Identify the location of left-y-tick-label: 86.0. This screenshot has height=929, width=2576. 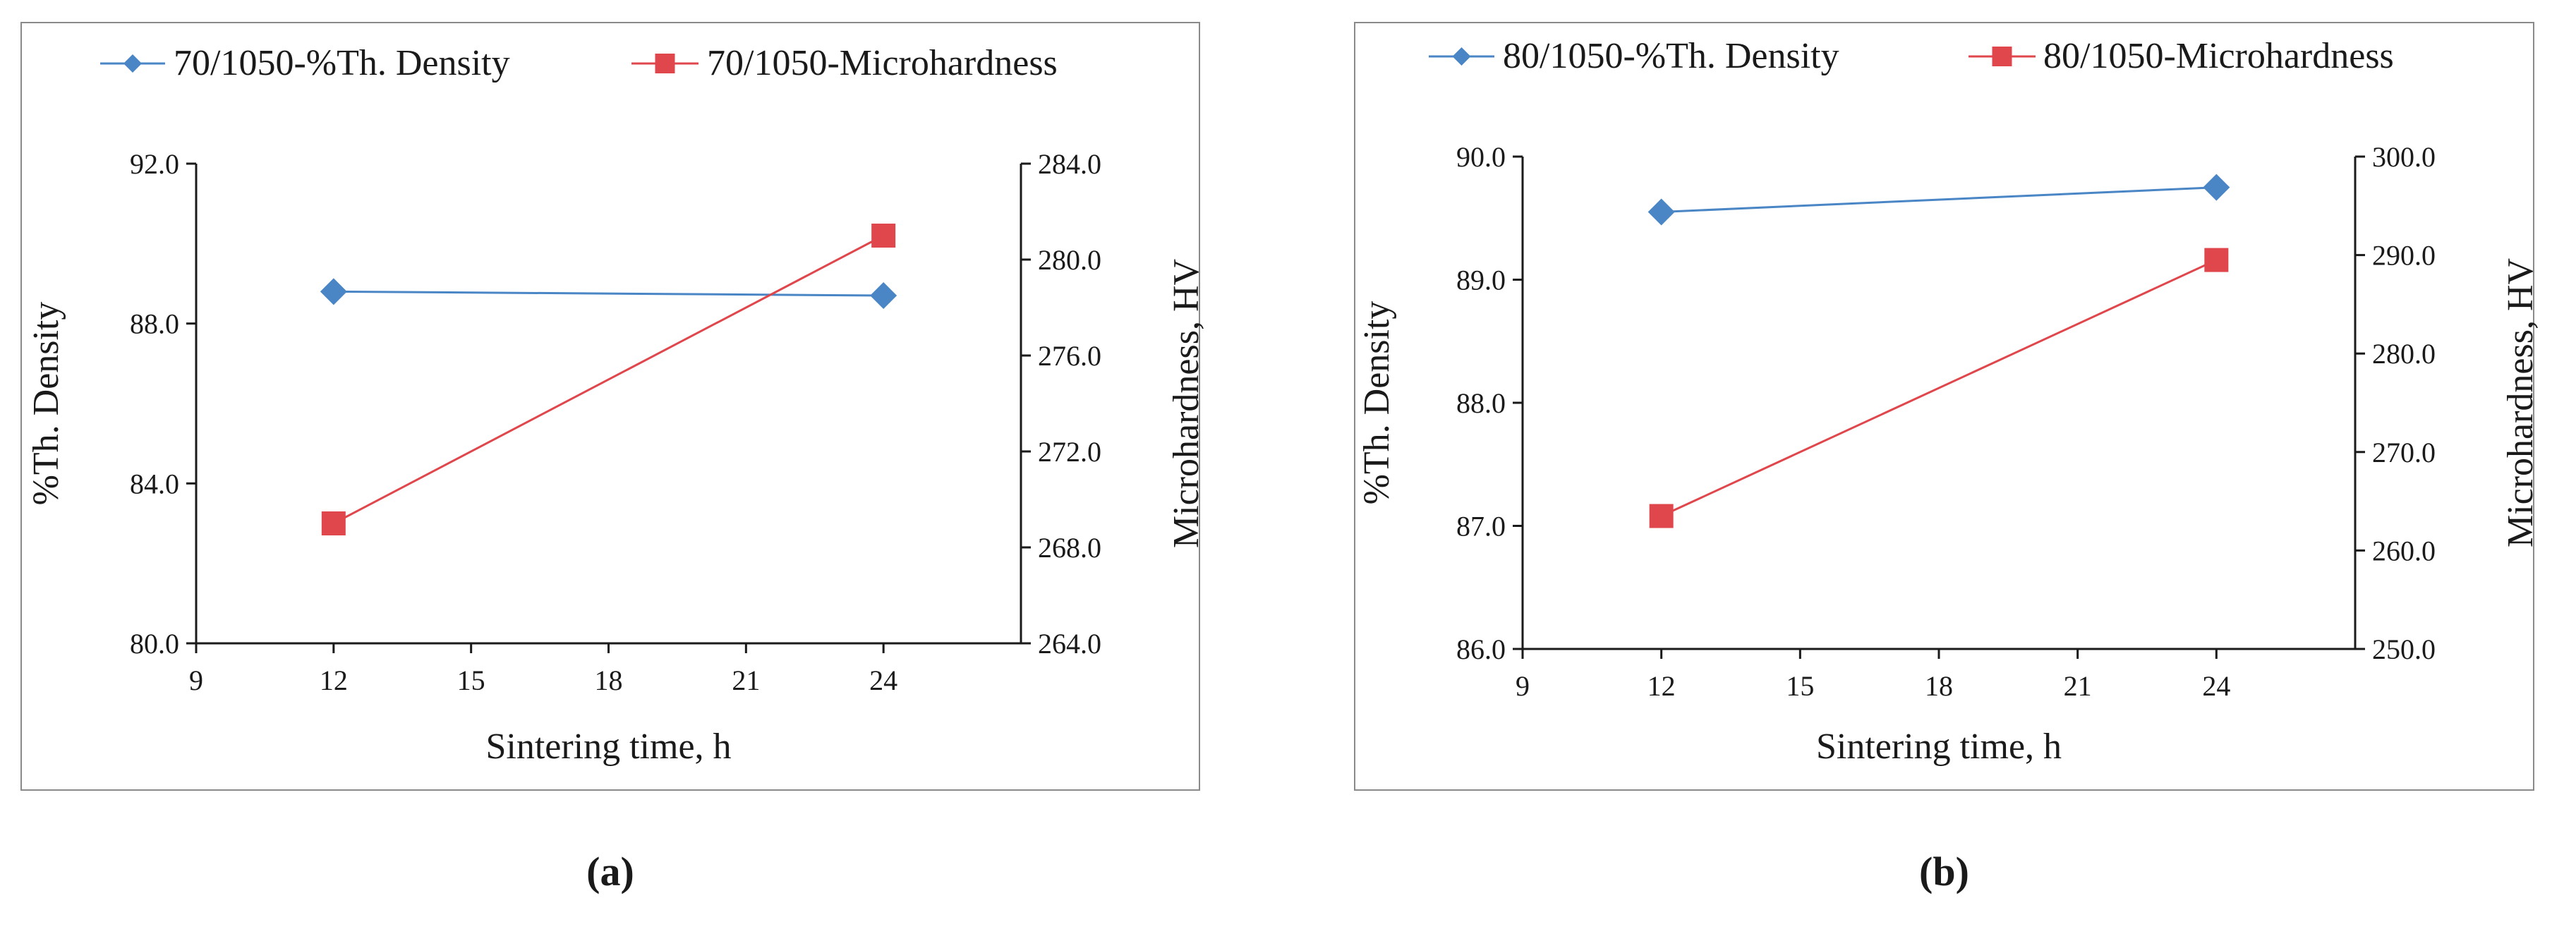
(1481, 649).